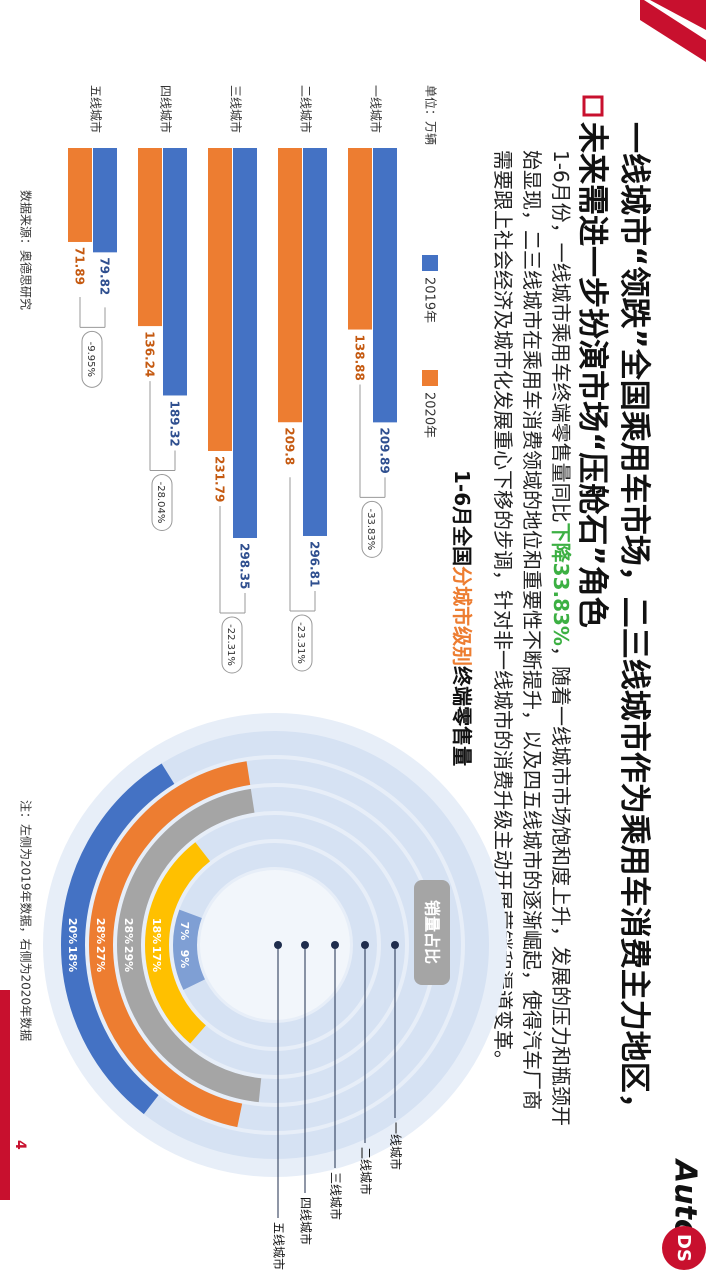 The image size is (720, 1280). Describe the element at coordinates (306, 1221) in the screenshot. I see `legend-label: 四线城市` at that location.